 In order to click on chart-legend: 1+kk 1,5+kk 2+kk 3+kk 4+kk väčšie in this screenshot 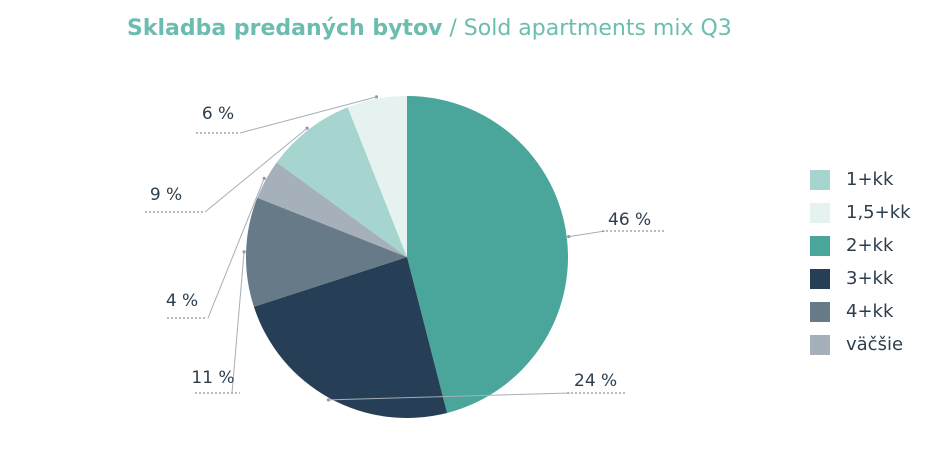, I will do `click(860, 262)`.